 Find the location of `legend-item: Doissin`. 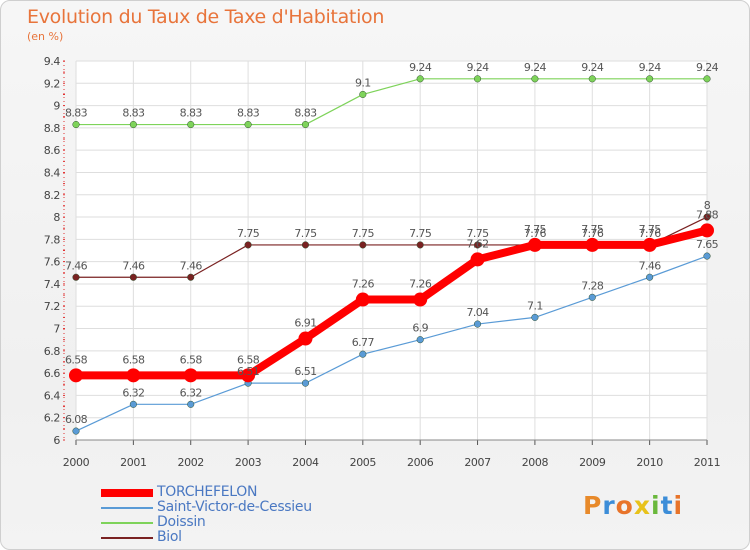

legend-item: Doissin is located at coordinates (231, 522).